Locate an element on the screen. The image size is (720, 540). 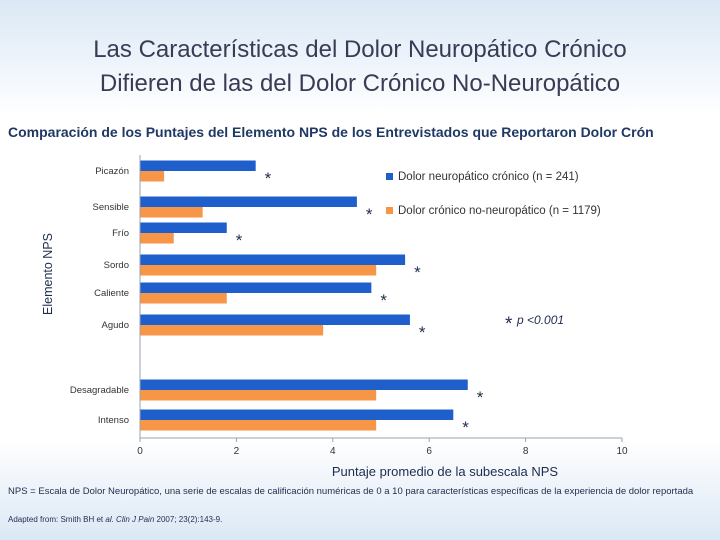
significance-marker-agudo: * is located at coordinates (422, 332).